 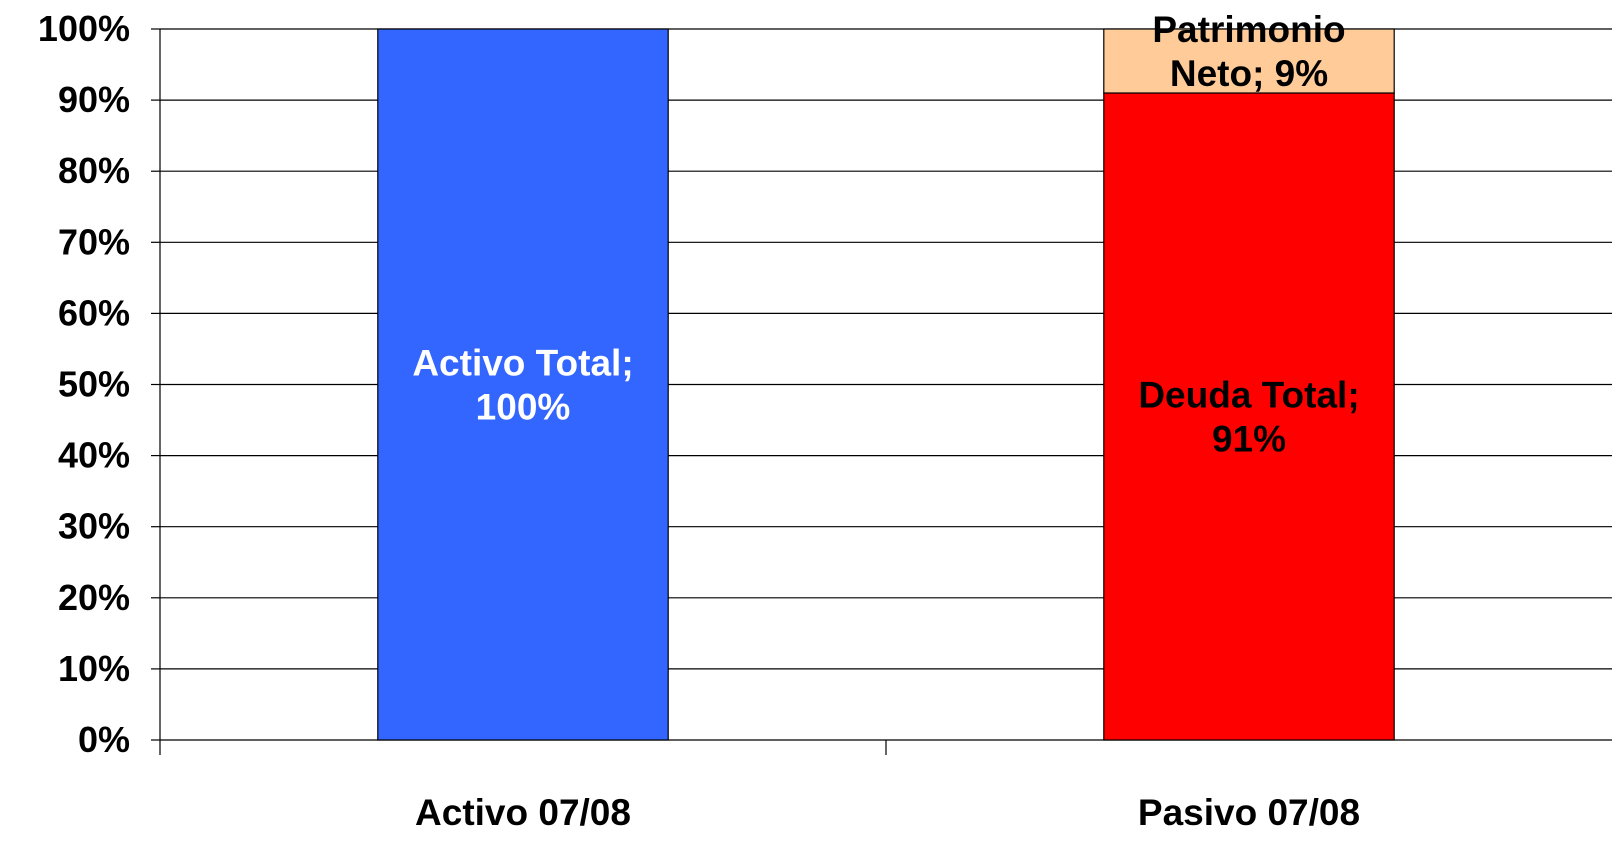 I want to click on x-tick-label: Activo 07/08, so click(x=523, y=812).